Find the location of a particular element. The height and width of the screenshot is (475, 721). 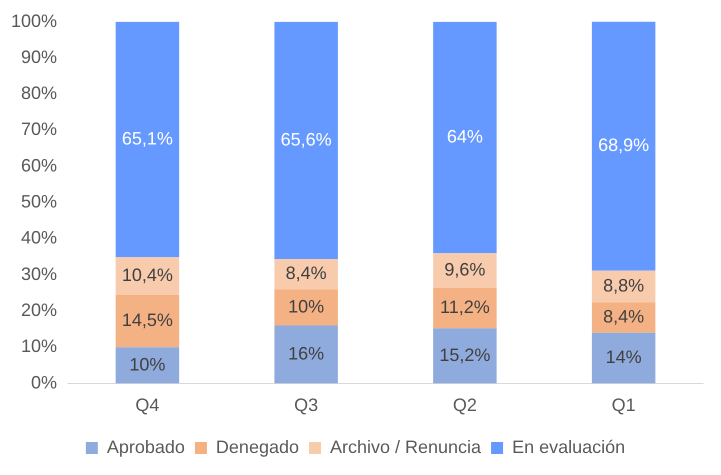

legend-label: Archivo / Renuncia is located at coordinates (406, 446).